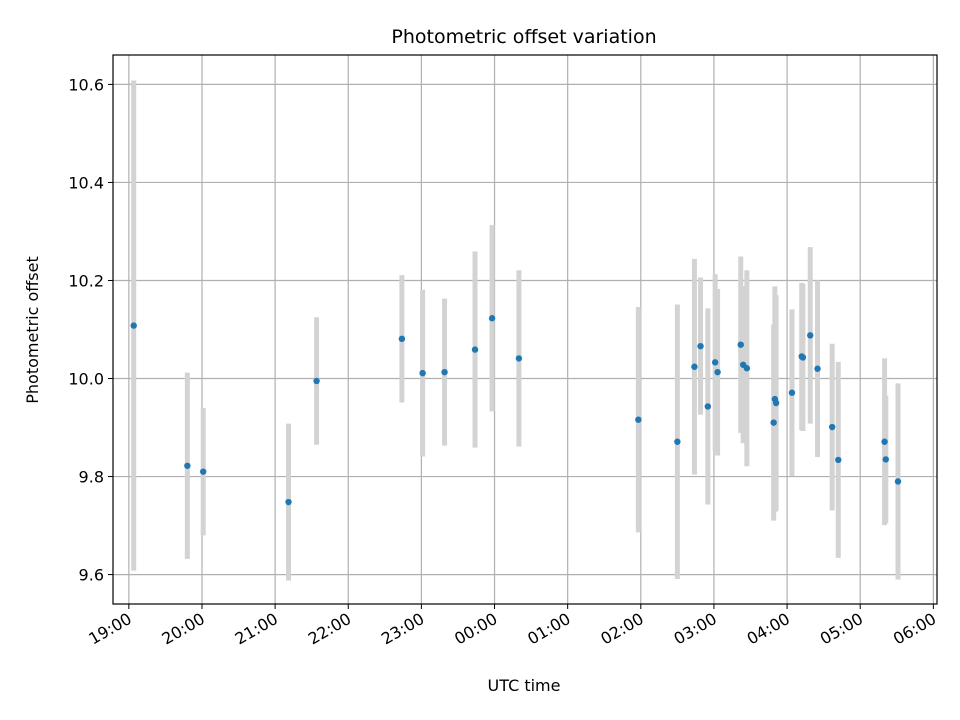 Image resolution: width=960 pixels, height=720 pixels. I want to click on x-axis-label: UTC time, so click(524, 685).